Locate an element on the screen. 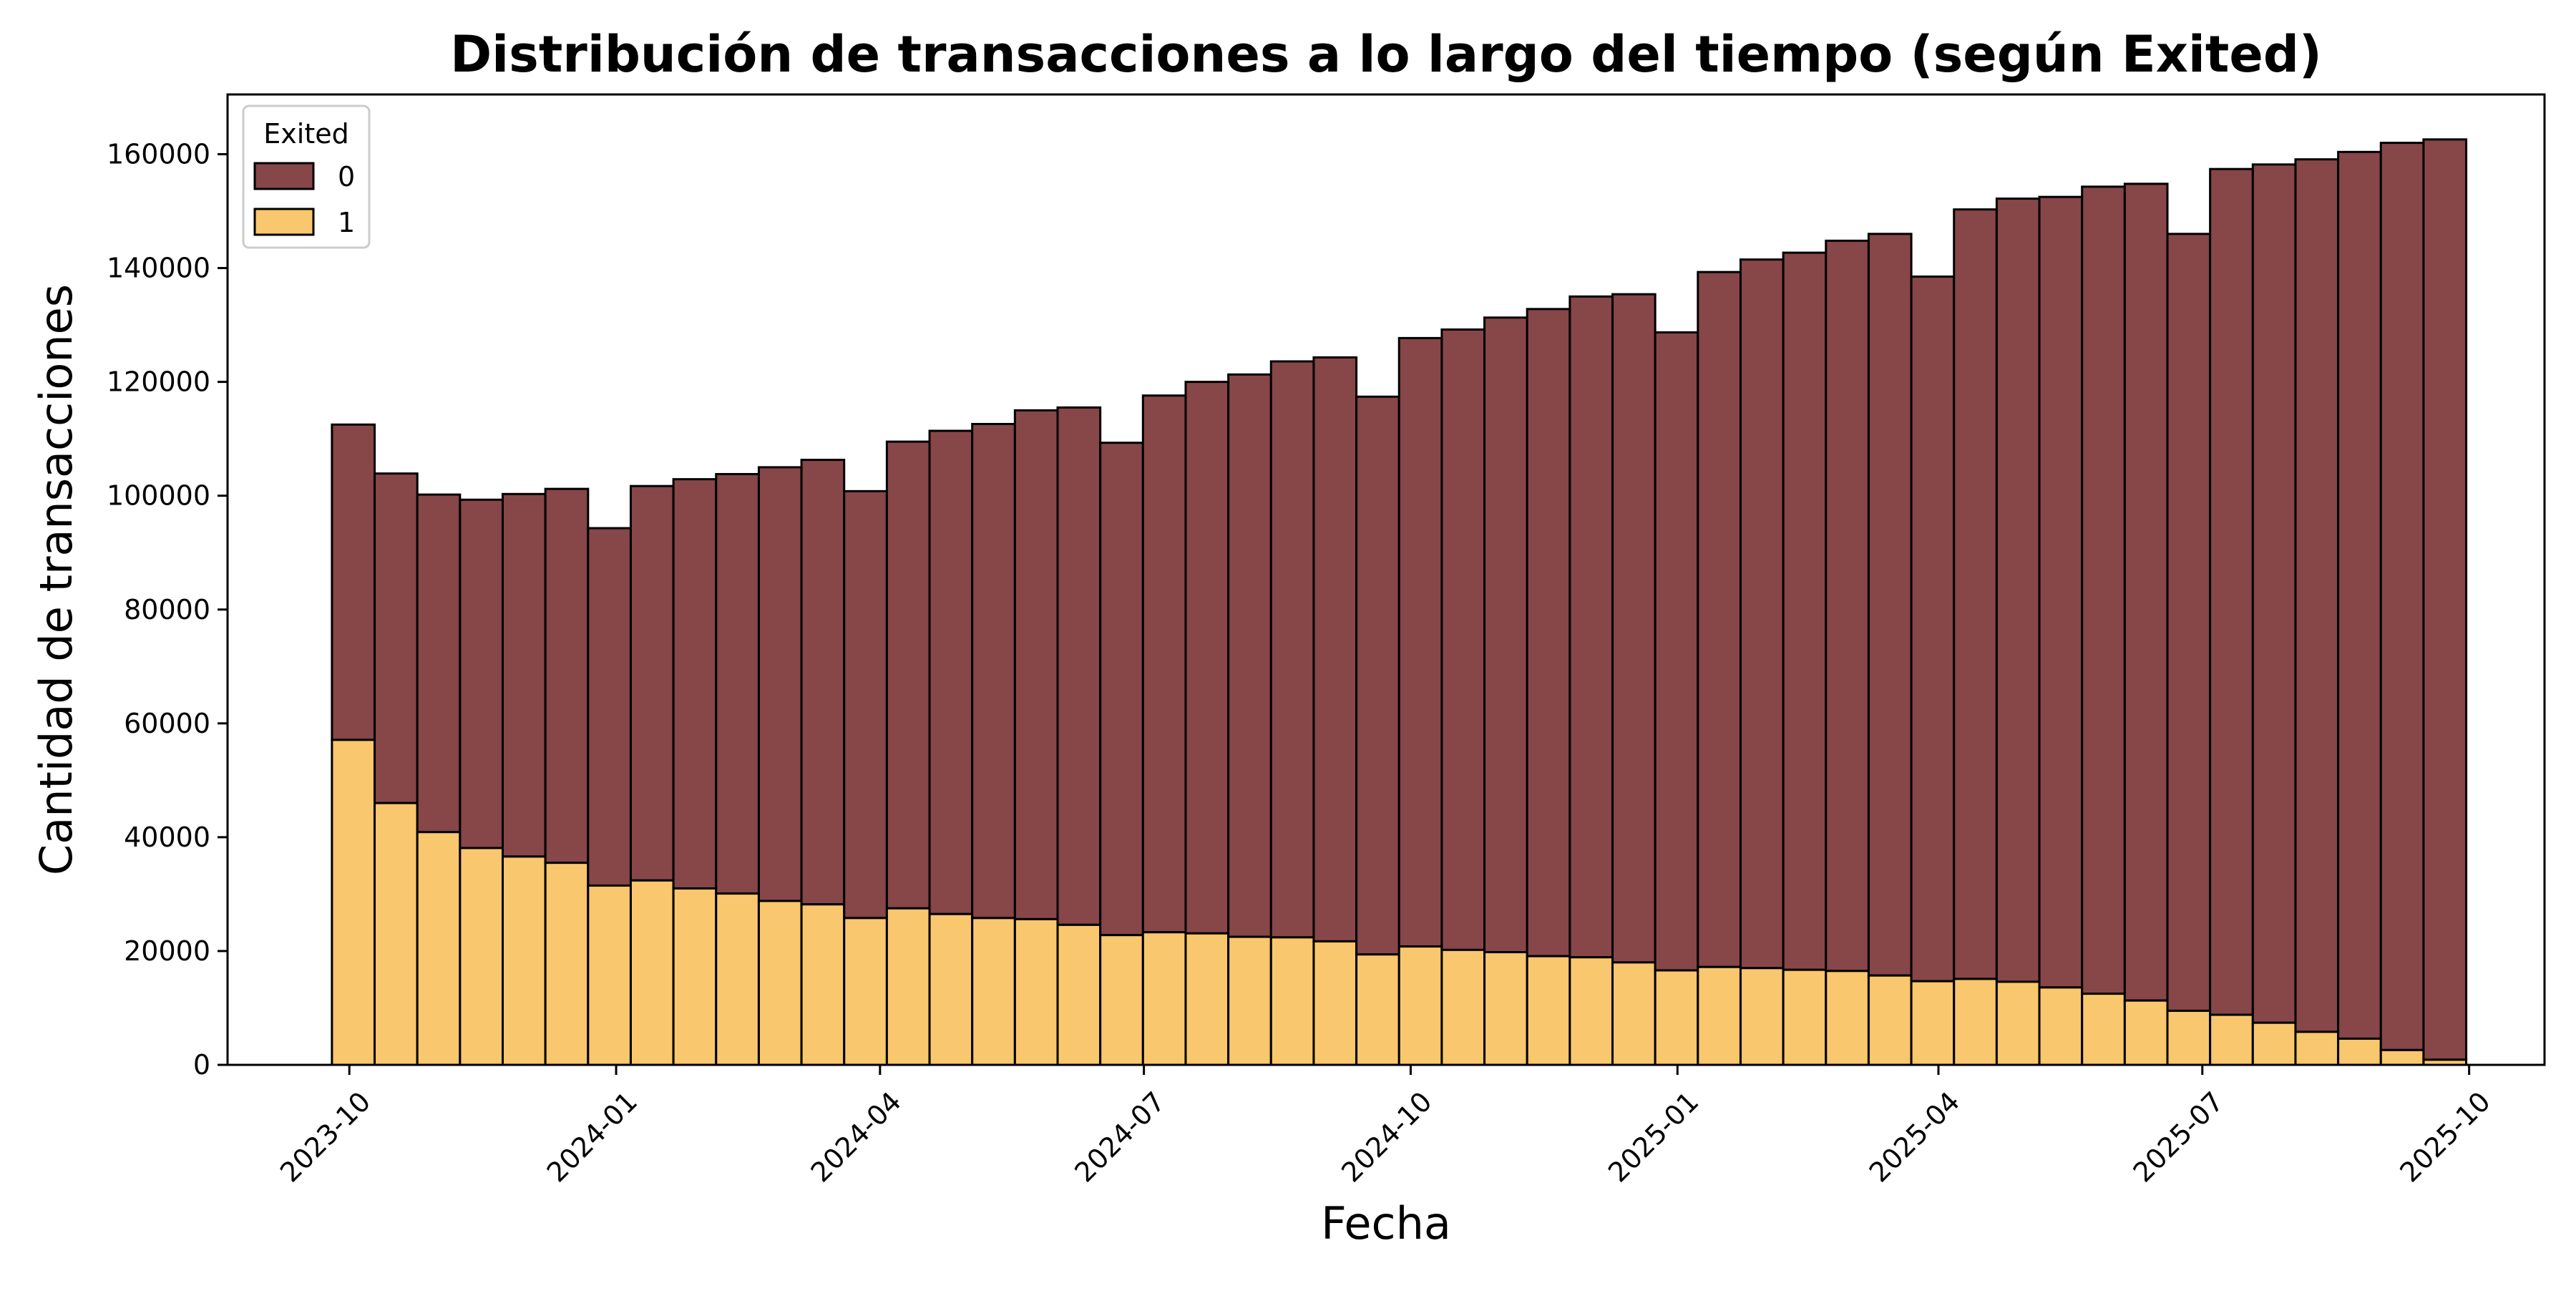 Image resolution: width=2576 pixels, height=1291 pixels. y-axis-label: Cantidad de transacciones is located at coordinates (56, 579).